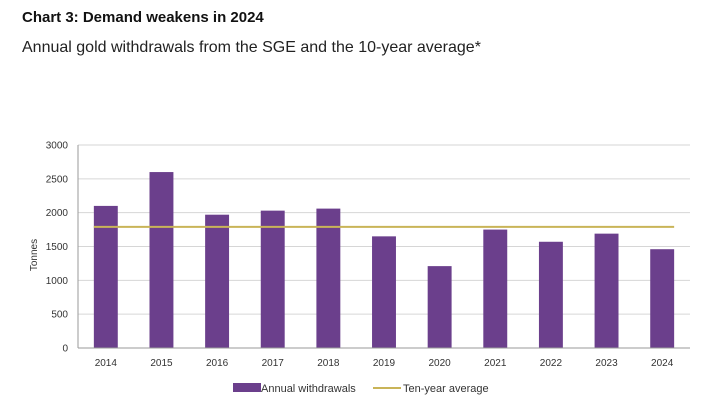  What do you see at coordinates (384, 363) in the screenshot?
I see `x-tick-label: 2019` at bounding box center [384, 363].